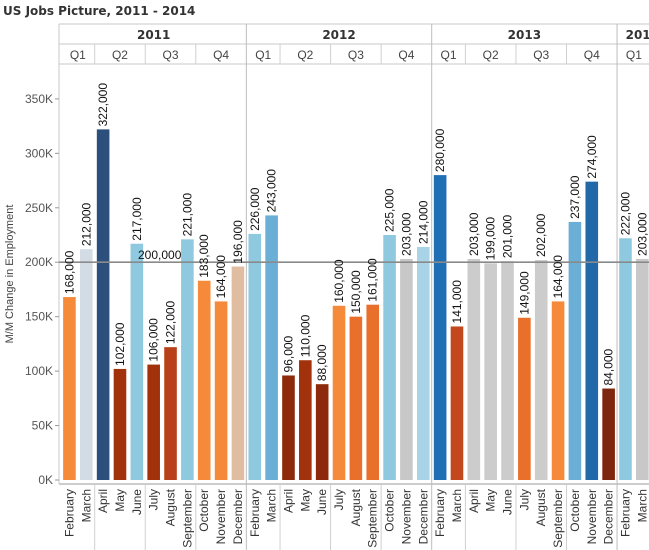 The width and height of the screenshot is (649, 550). What do you see at coordinates (204, 256) in the screenshot?
I see `data-label: 183,000` at bounding box center [204, 256].